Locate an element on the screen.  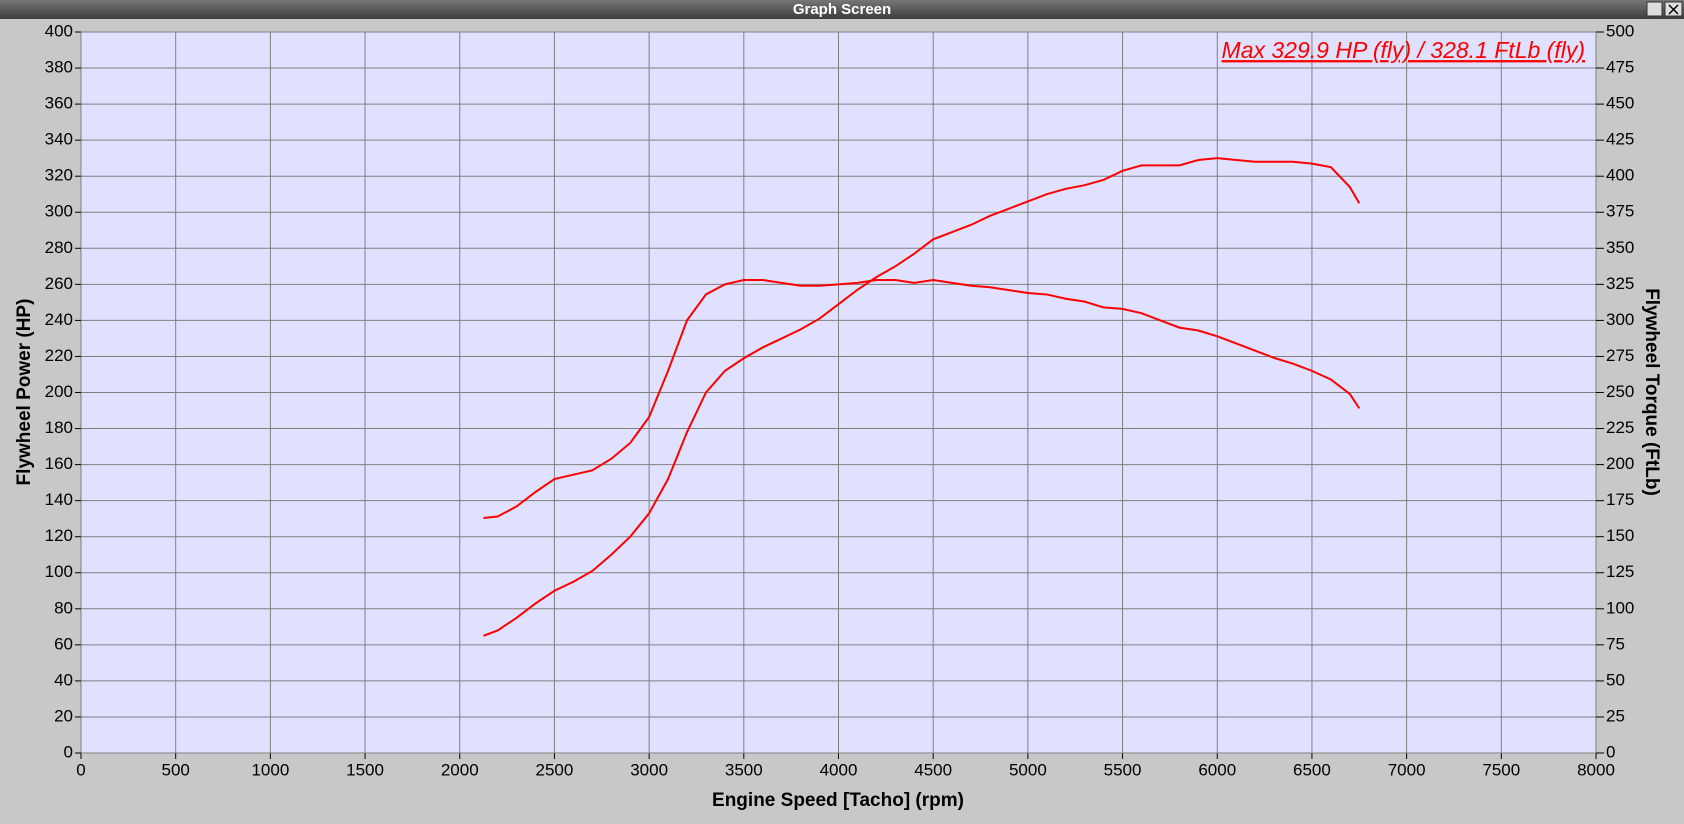
window-title: Graph Screen is located at coordinates (842, 9).